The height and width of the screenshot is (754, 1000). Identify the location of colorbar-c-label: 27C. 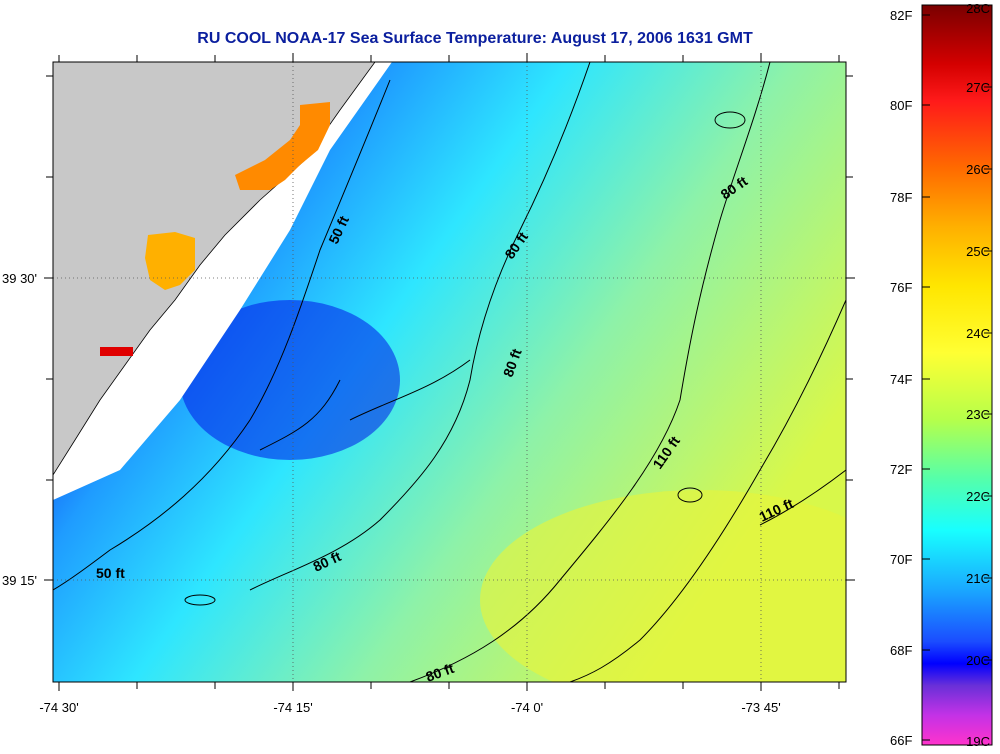
(978, 87).